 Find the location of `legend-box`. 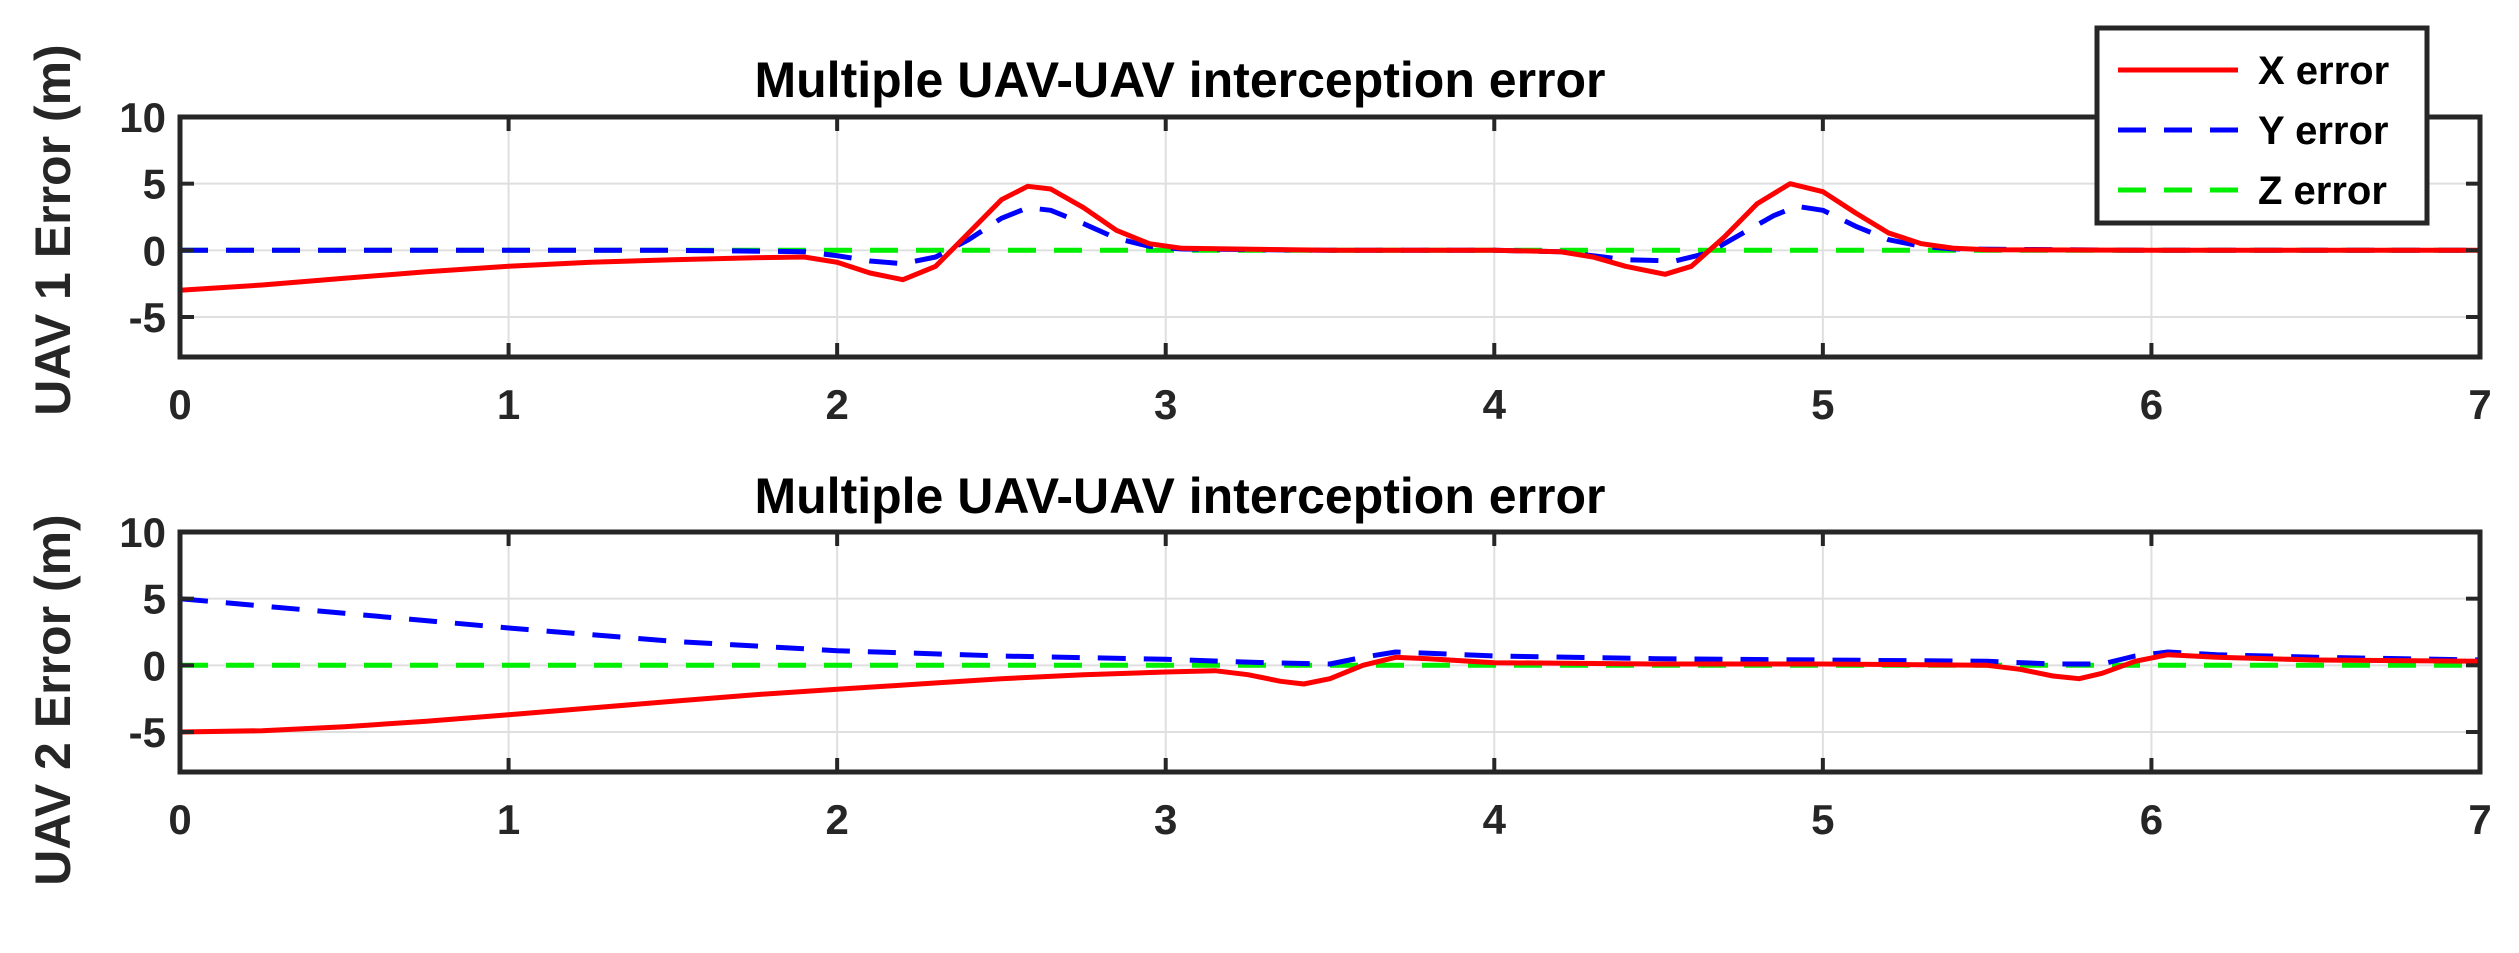

legend-box is located at coordinates (2262, 125).